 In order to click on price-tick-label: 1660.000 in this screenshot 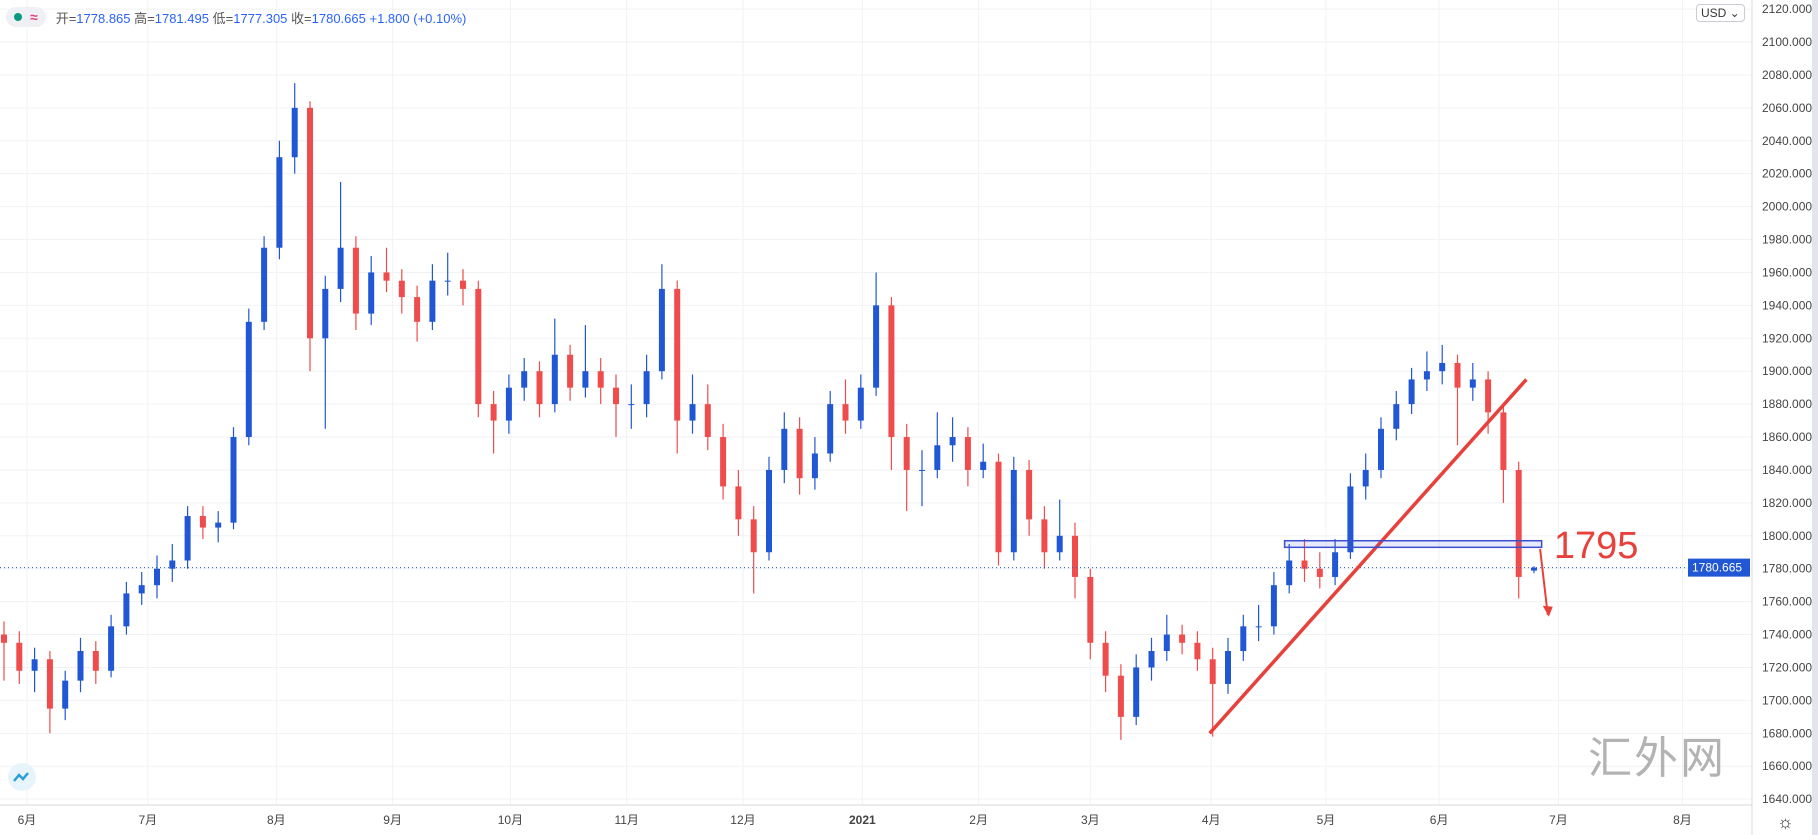, I will do `click(1787, 766)`.